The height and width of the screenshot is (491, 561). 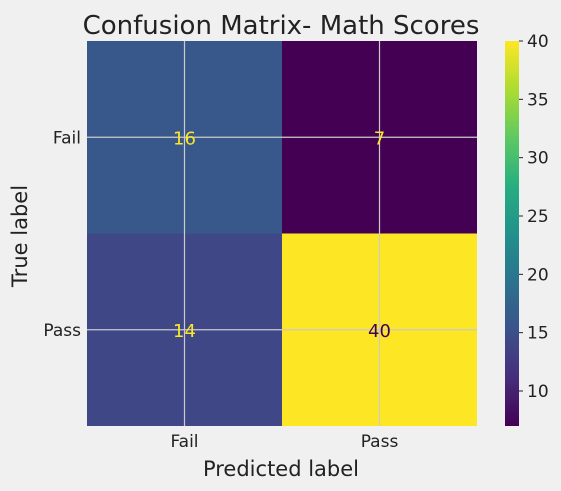 What do you see at coordinates (184, 442) in the screenshot?
I see `x-tick-label: Fail` at bounding box center [184, 442].